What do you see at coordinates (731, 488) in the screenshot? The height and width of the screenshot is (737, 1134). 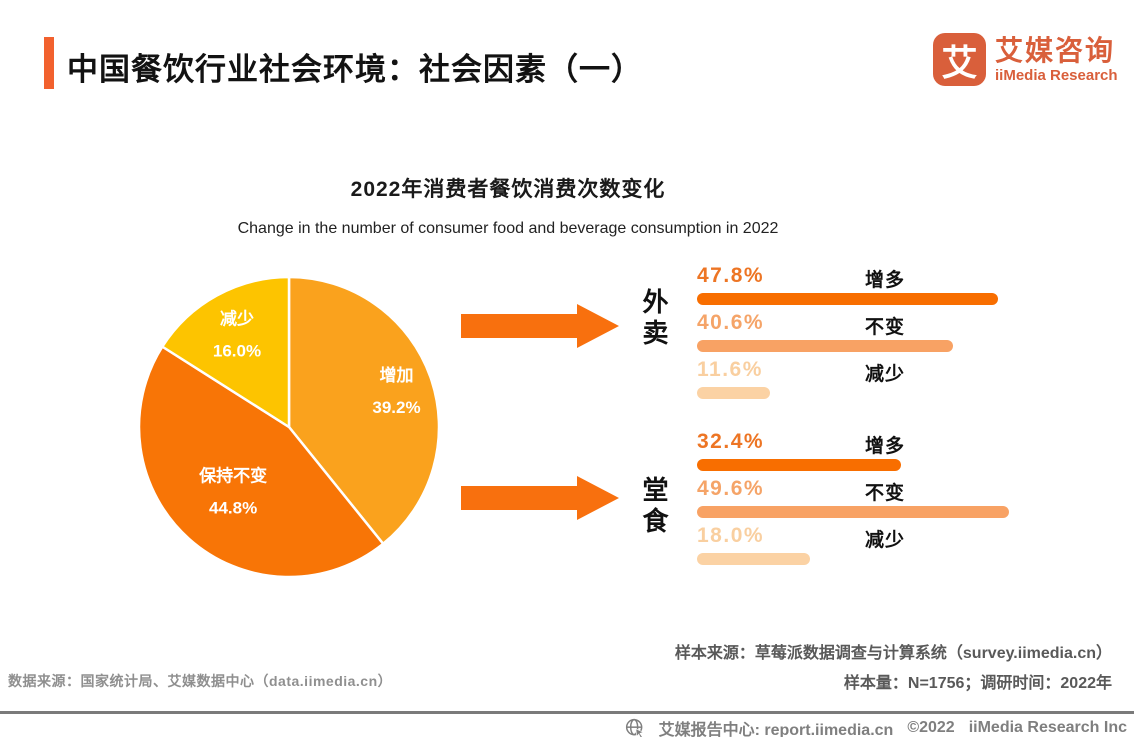 I see `bar-value-label: 49.6%` at bounding box center [731, 488].